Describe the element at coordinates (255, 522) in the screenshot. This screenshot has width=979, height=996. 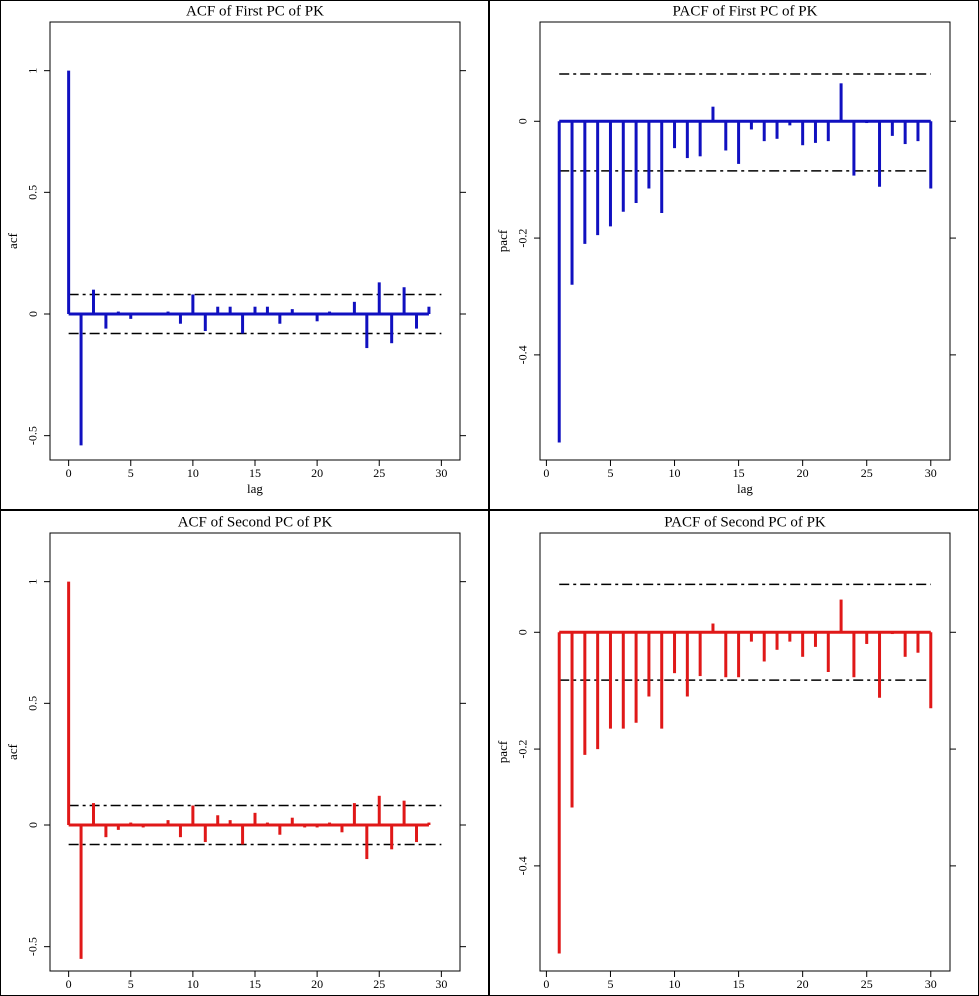
I see `chart-title: ACF of Second PC of PK` at that location.